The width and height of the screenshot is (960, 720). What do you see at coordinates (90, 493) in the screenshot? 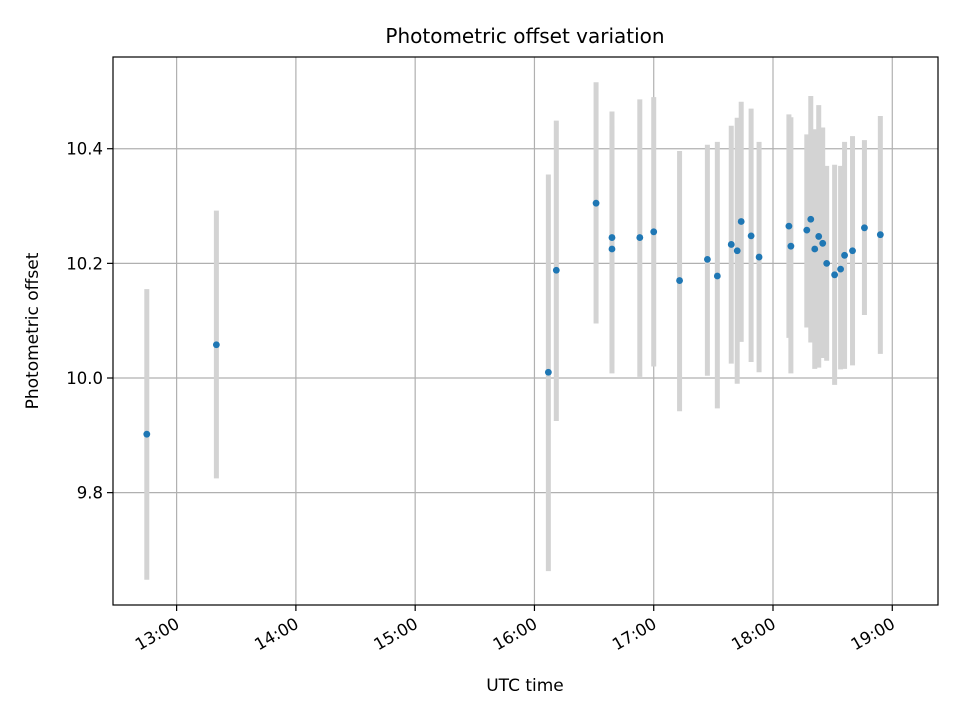
I see `y-tick-label: 9.8` at bounding box center [90, 493].